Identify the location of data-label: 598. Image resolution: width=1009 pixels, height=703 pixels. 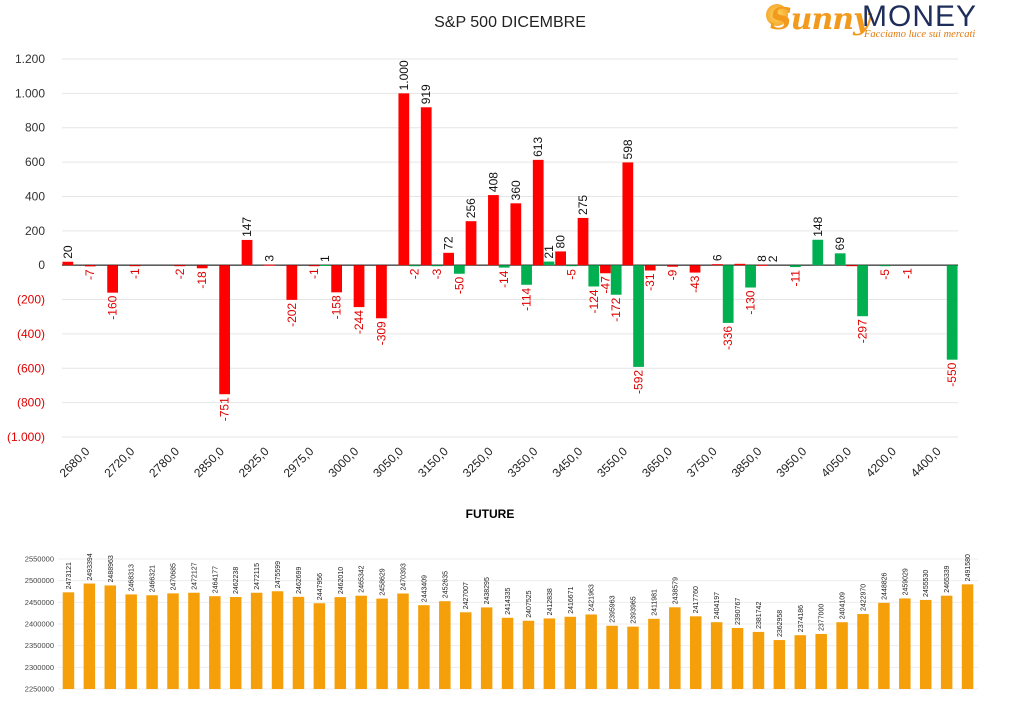
(628, 149).